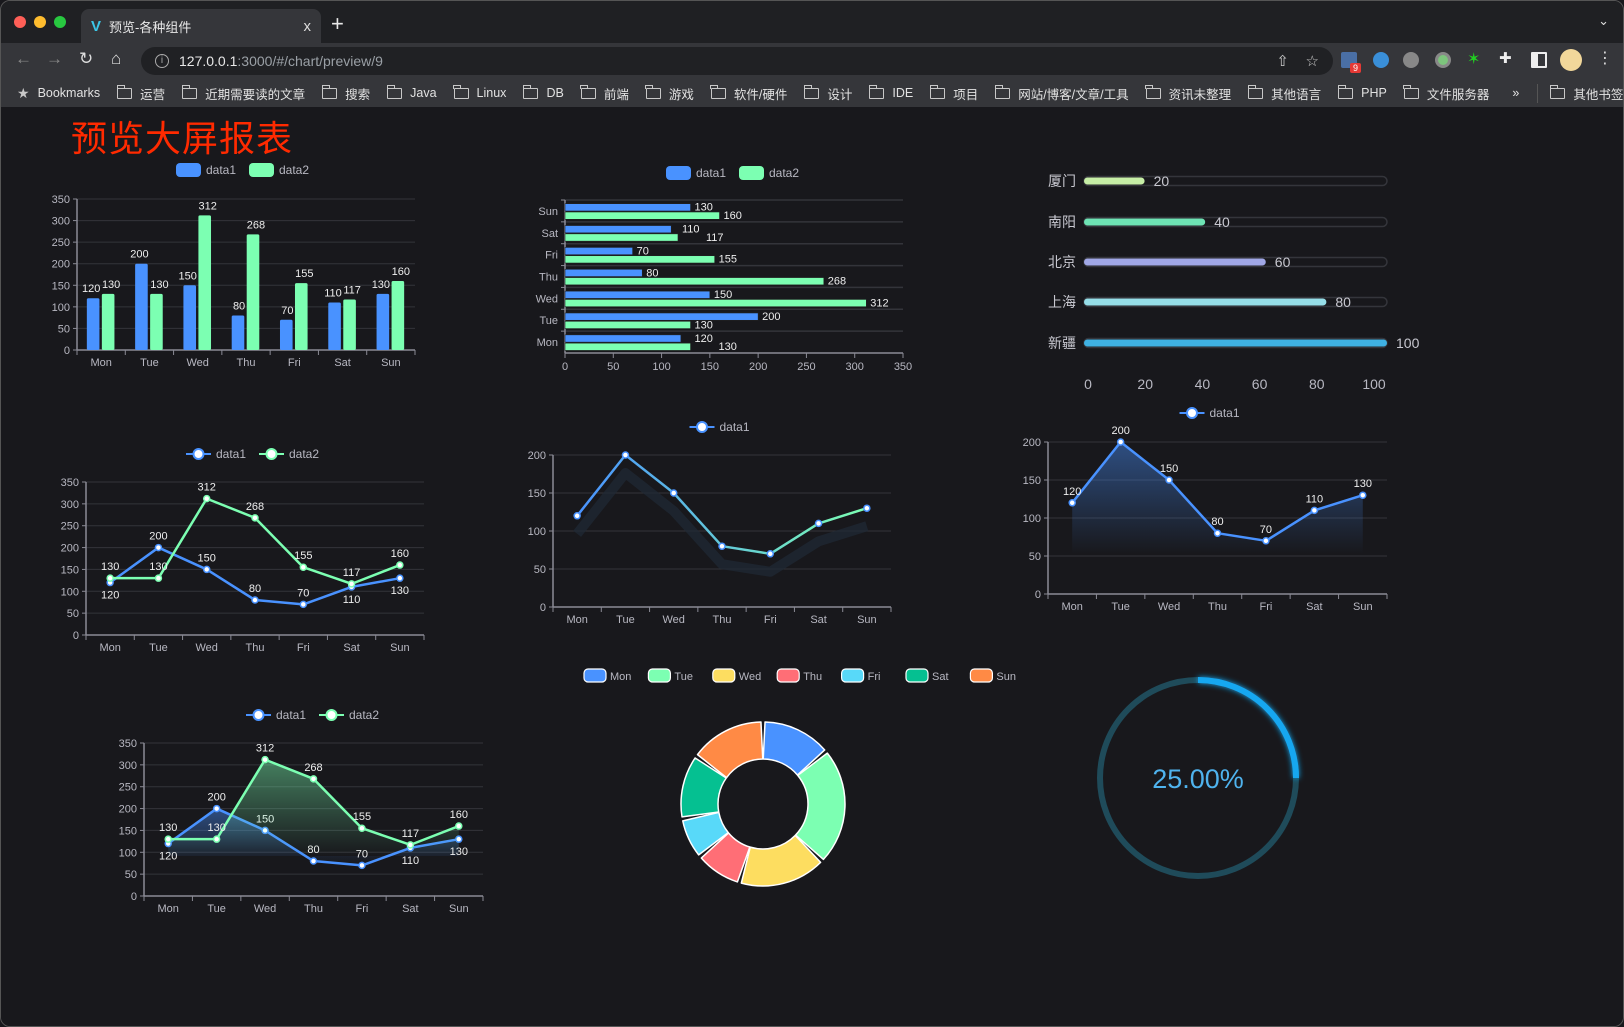 This screenshot has height=1027, width=1624. Describe the element at coordinates (1284, 93) in the screenshot. I see `bookmark-folder: 其他语言` at that location.